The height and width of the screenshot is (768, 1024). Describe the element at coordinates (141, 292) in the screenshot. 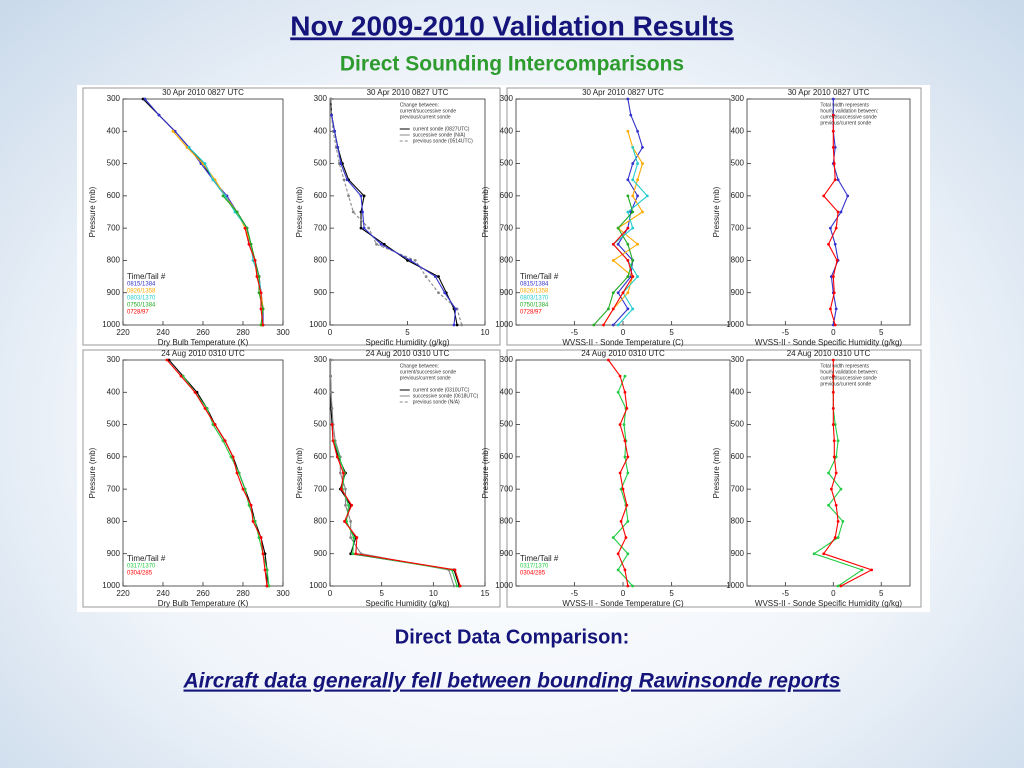

I see `legend-entry: 0826/1358` at that location.